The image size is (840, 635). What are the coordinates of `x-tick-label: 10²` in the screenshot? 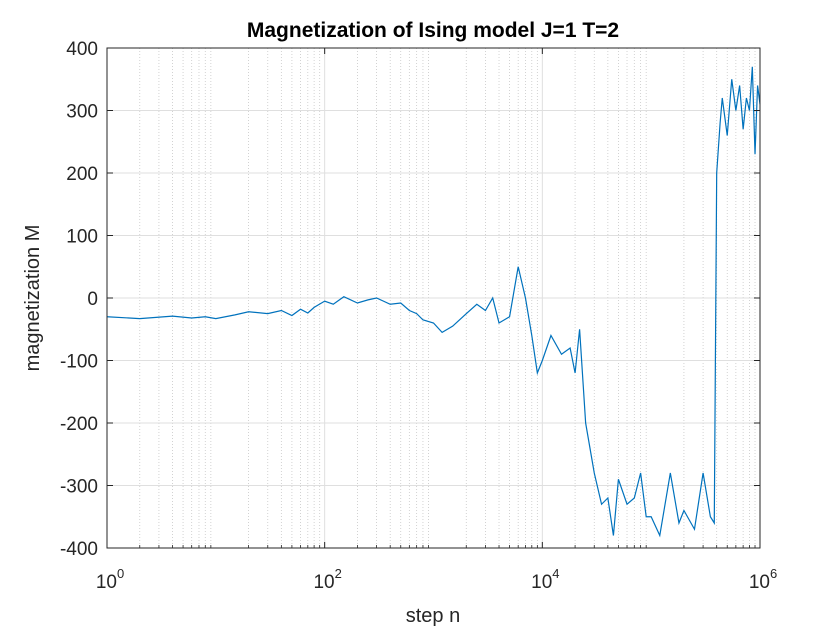 It's located at (327, 579).